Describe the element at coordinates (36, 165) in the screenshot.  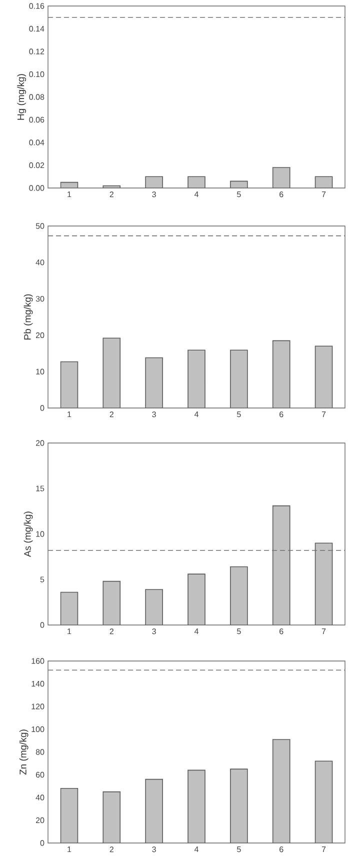
I see `y-tick-label: 0.02` at that location.